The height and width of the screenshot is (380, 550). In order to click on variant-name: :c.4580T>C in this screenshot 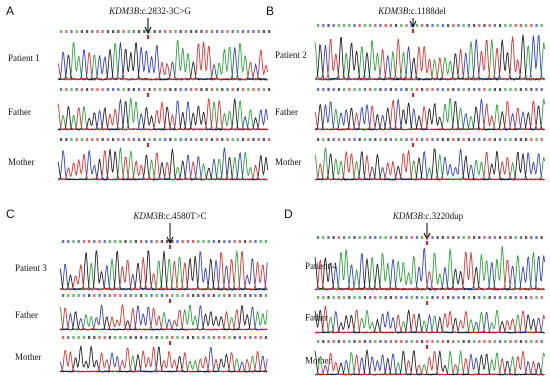, I will do `click(184, 216)`.